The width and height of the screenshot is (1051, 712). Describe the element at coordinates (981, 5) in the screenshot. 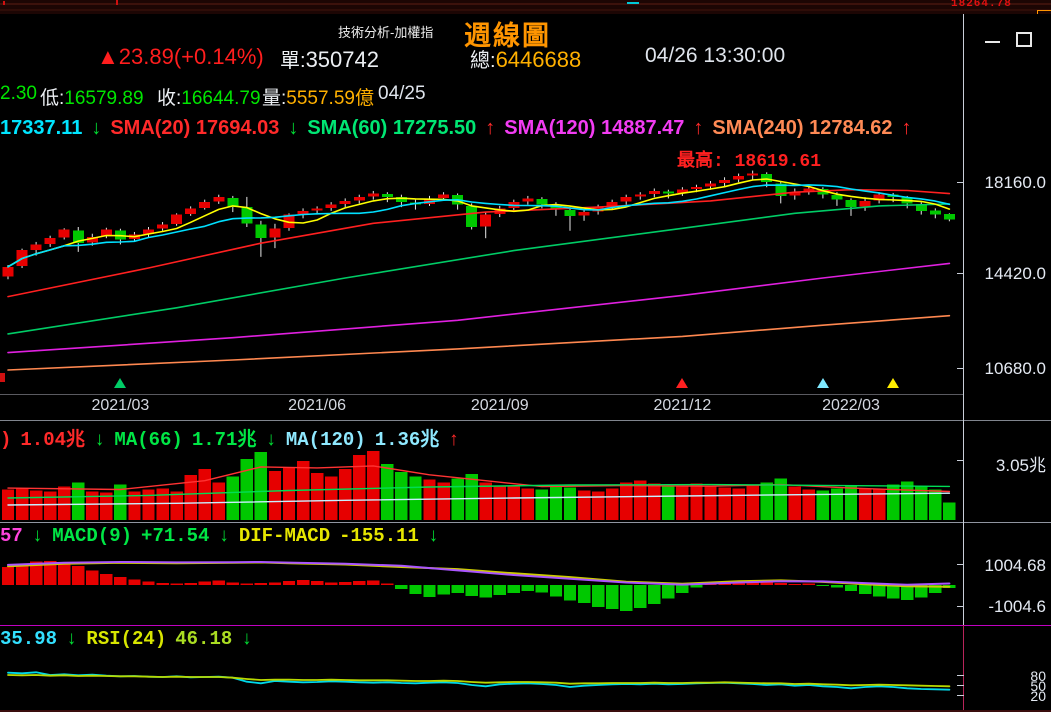

I see `residual-price-value: 18264.78` at that location.